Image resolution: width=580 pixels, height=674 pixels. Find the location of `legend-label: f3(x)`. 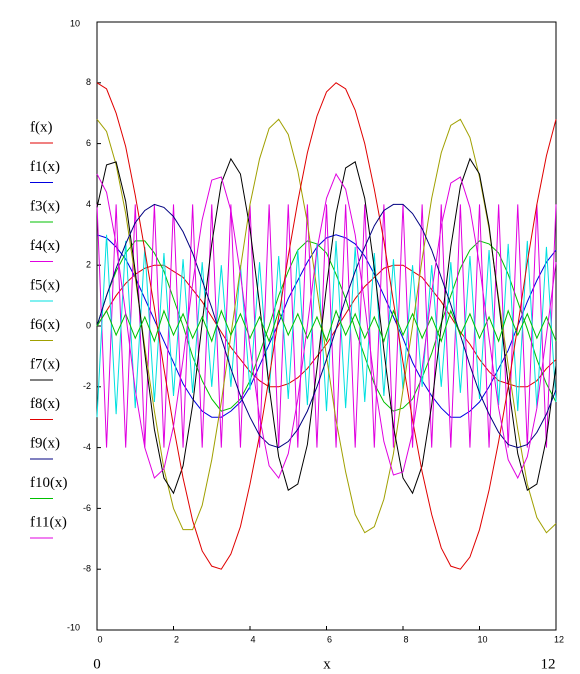

legend-label: f3(x) is located at coordinates (45, 206).